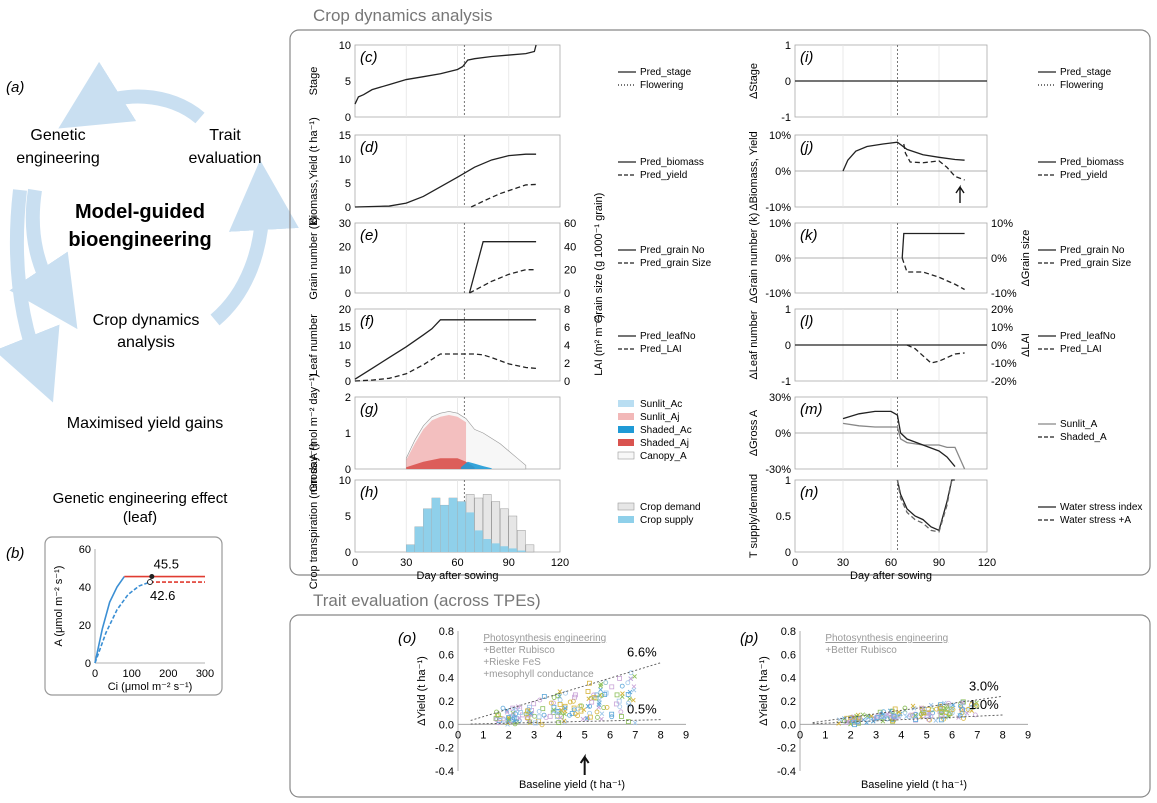  What do you see at coordinates (314, 171) in the screenshot?
I see `panel-d-ylabel: Biomass,Yield (t ha⁻¹)` at bounding box center [314, 171].